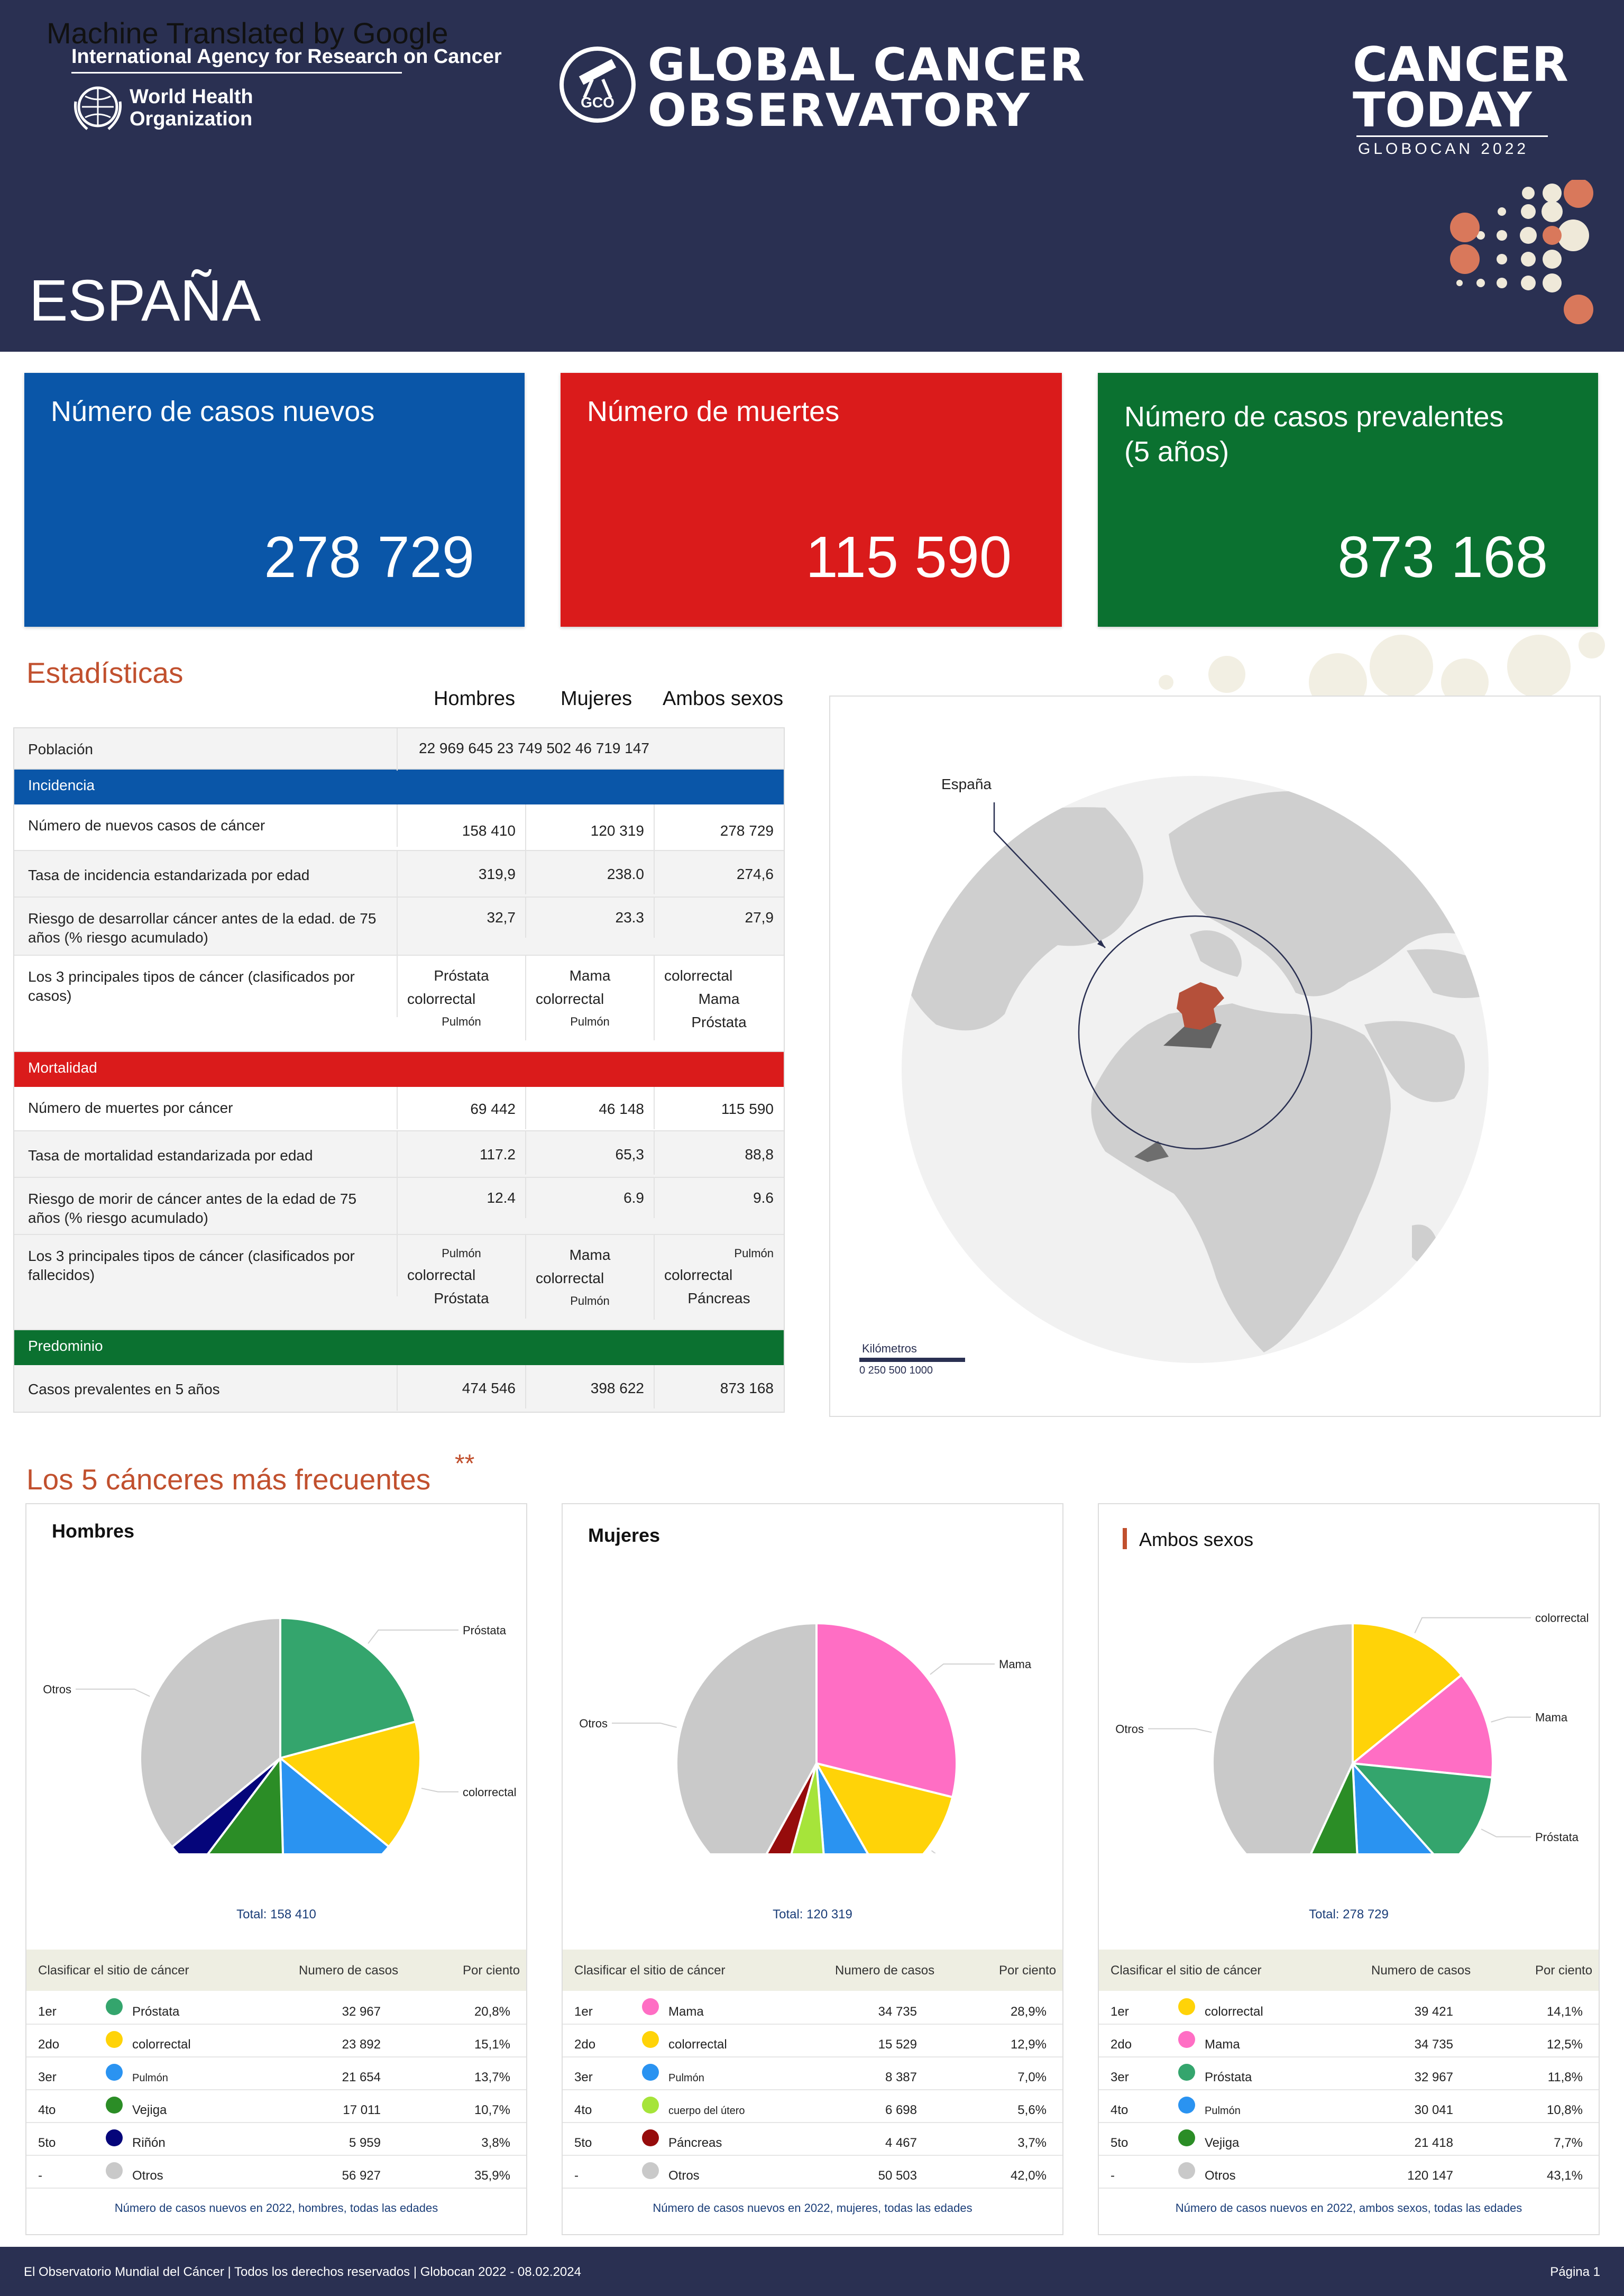 This screenshot has width=1624, height=2296. What do you see at coordinates (462, 918) in the screenshot?
I see `stat-value-men: 32,7` at bounding box center [462, 918].